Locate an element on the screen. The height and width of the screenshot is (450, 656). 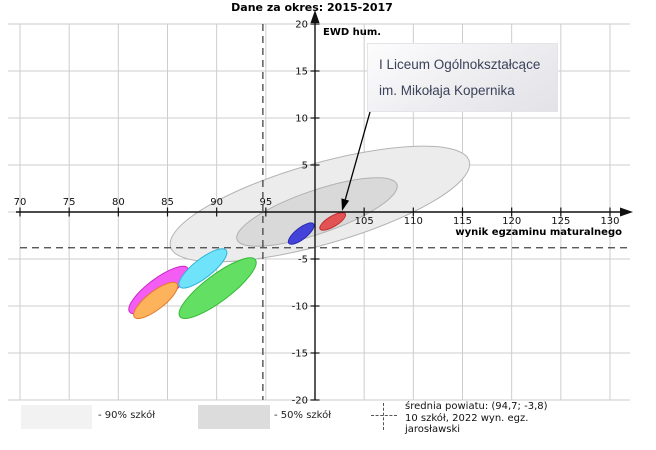
tooltip-arrow-line is located at coordinates (357, 155).